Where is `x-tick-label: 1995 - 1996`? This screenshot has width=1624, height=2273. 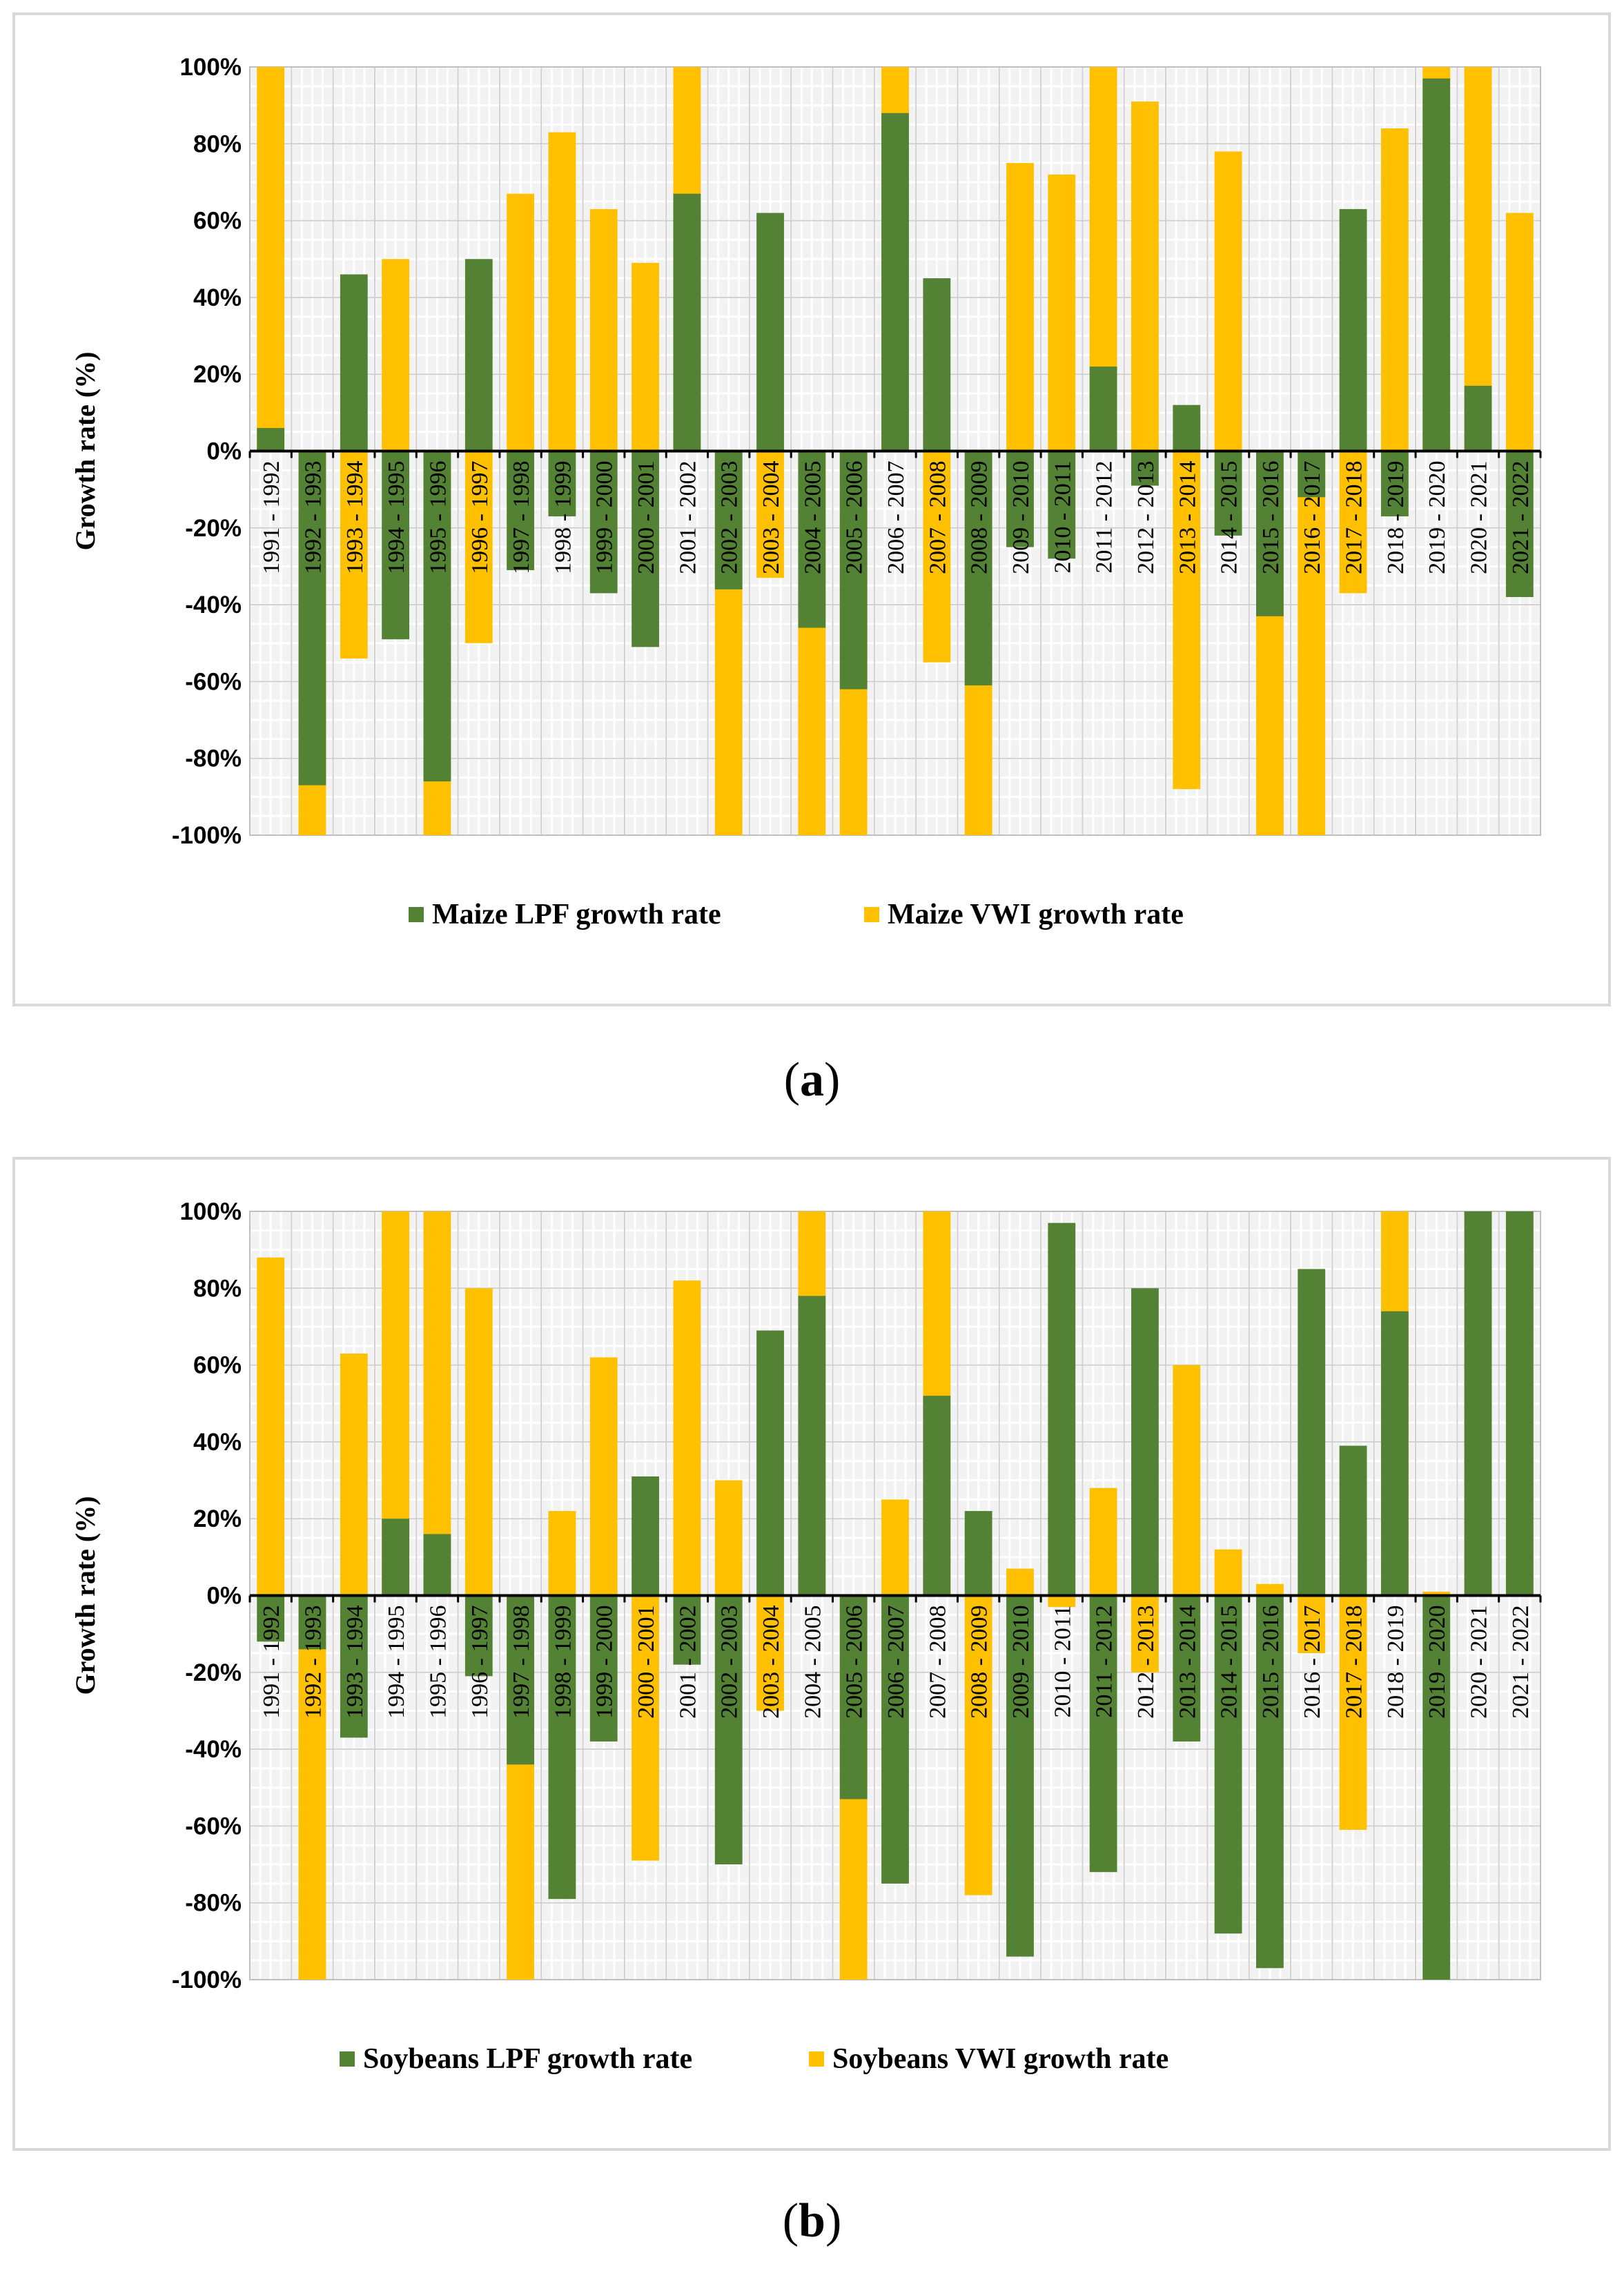
x-tick-label: 1995 - 1996 is located at coordinates (438, 1662).